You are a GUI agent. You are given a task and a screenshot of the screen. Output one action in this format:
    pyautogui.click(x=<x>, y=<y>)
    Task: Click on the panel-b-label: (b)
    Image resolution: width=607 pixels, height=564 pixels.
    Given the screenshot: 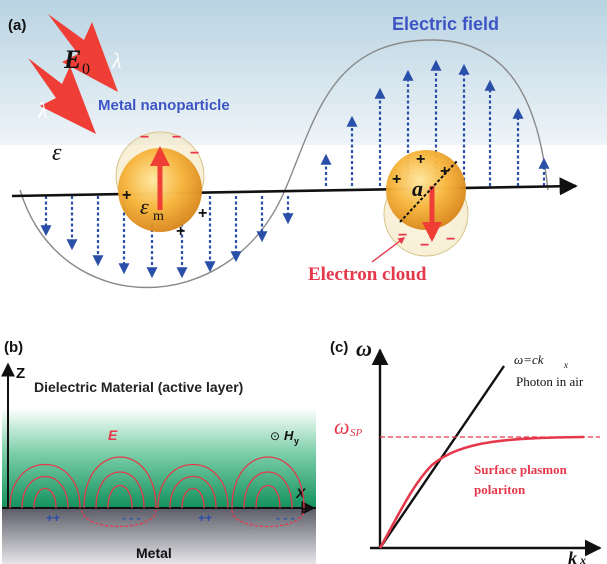 What is the action you would take?
    pyautogui.click(x=13, y=347)
    